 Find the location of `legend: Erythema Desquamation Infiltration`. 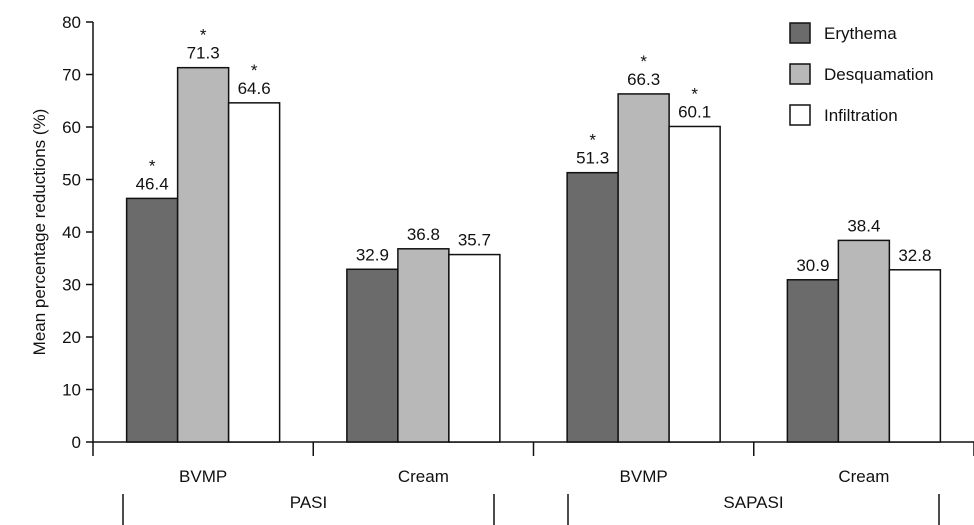

legend: Erythema Desquamation Infiltration is located at coordinates (861, 74).